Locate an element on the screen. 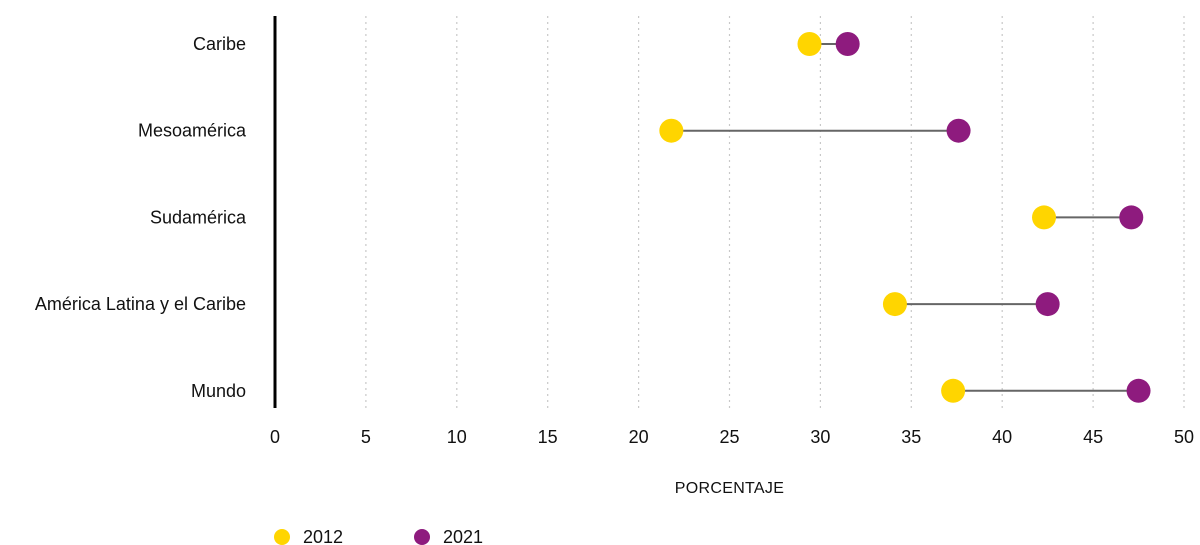 The width and height of the screenshot is (1200, 545). x-tick-label: 10 is located at coordinates (457, 437).